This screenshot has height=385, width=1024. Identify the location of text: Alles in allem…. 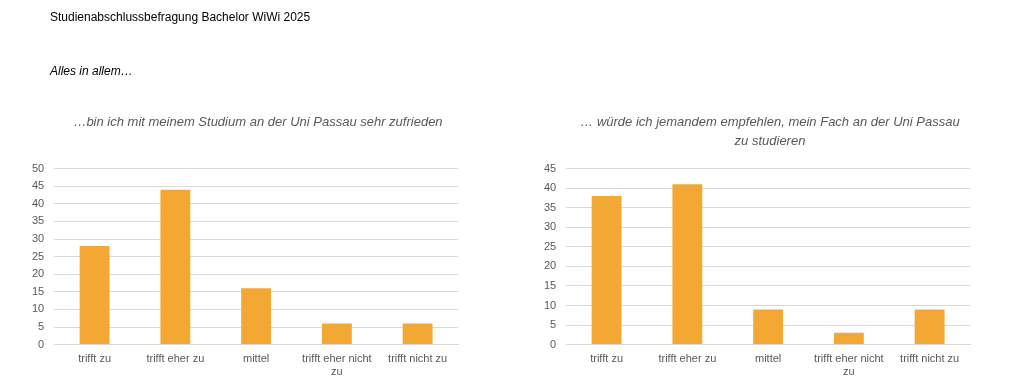
(91, 71).